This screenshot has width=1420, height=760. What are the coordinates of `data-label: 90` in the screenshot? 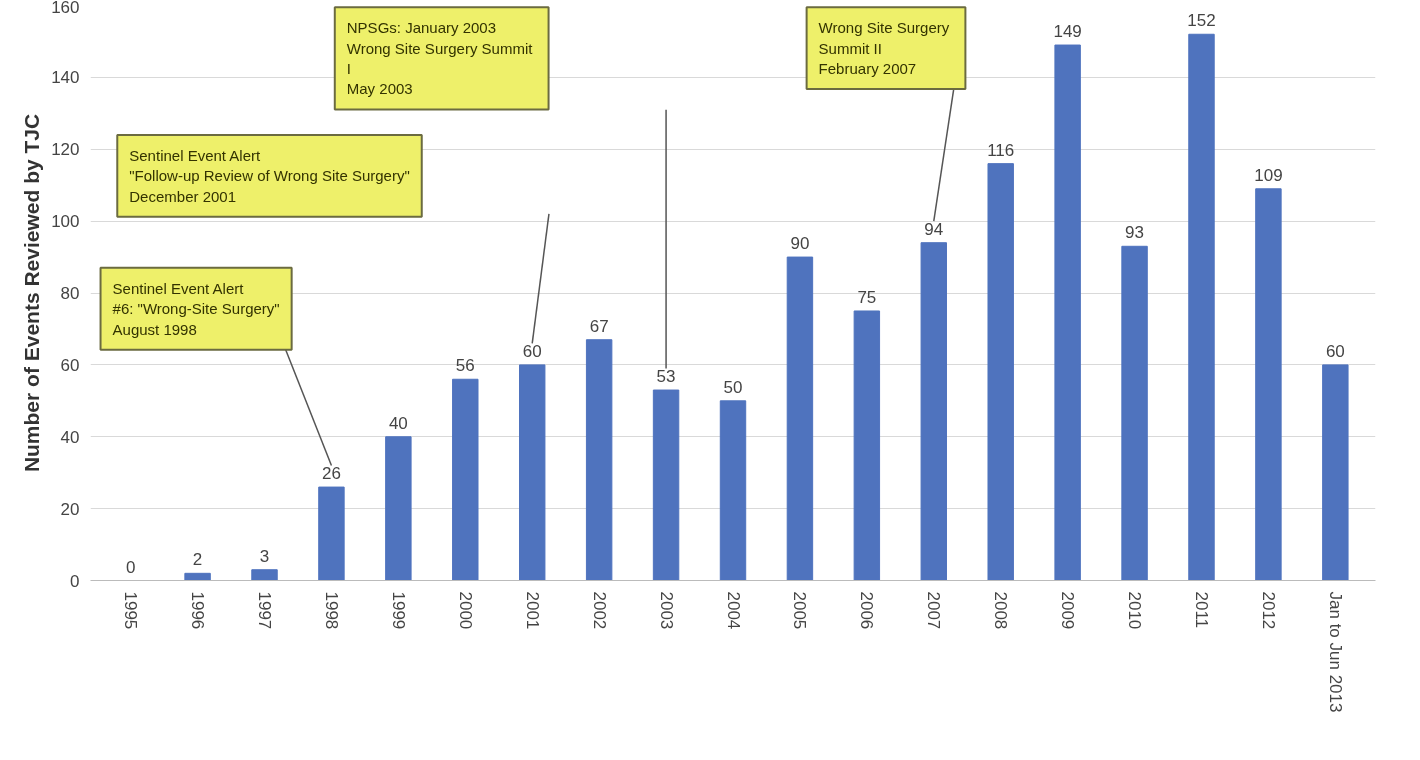 It's located at (800, 244).